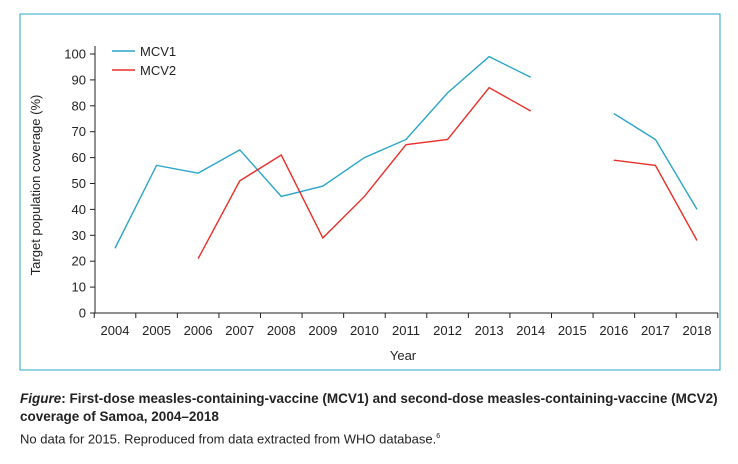 Image resolution: width=738 pixels, height=464 pixels. What do you see at coordinates (115, 330) in the screenshot?
I see `x-tick-label: 2004` at bounding box center [115, 330].